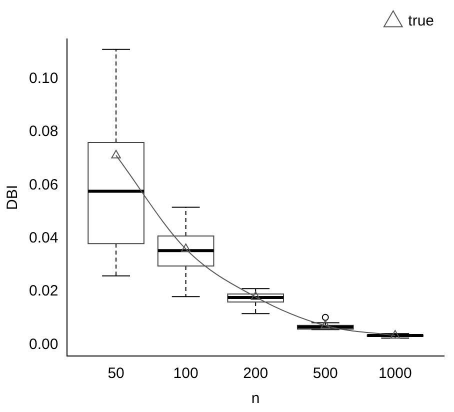 Image resolution: width=454 pixels, height=412 pixels. I want to click on x-tick-label: 1000, so click(395, 373).